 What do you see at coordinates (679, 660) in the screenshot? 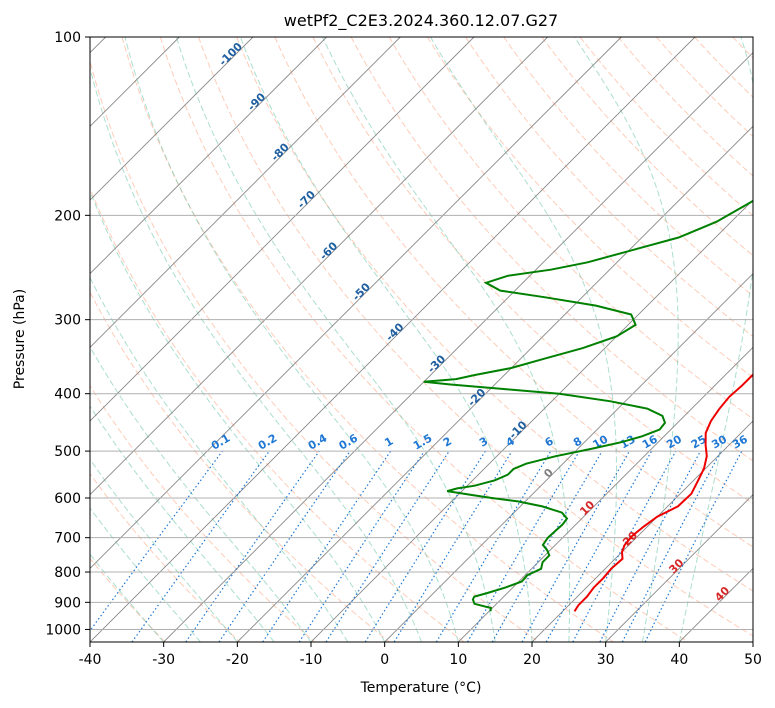
I see `x-tick-label: 40` at bounding box center [679, 660].